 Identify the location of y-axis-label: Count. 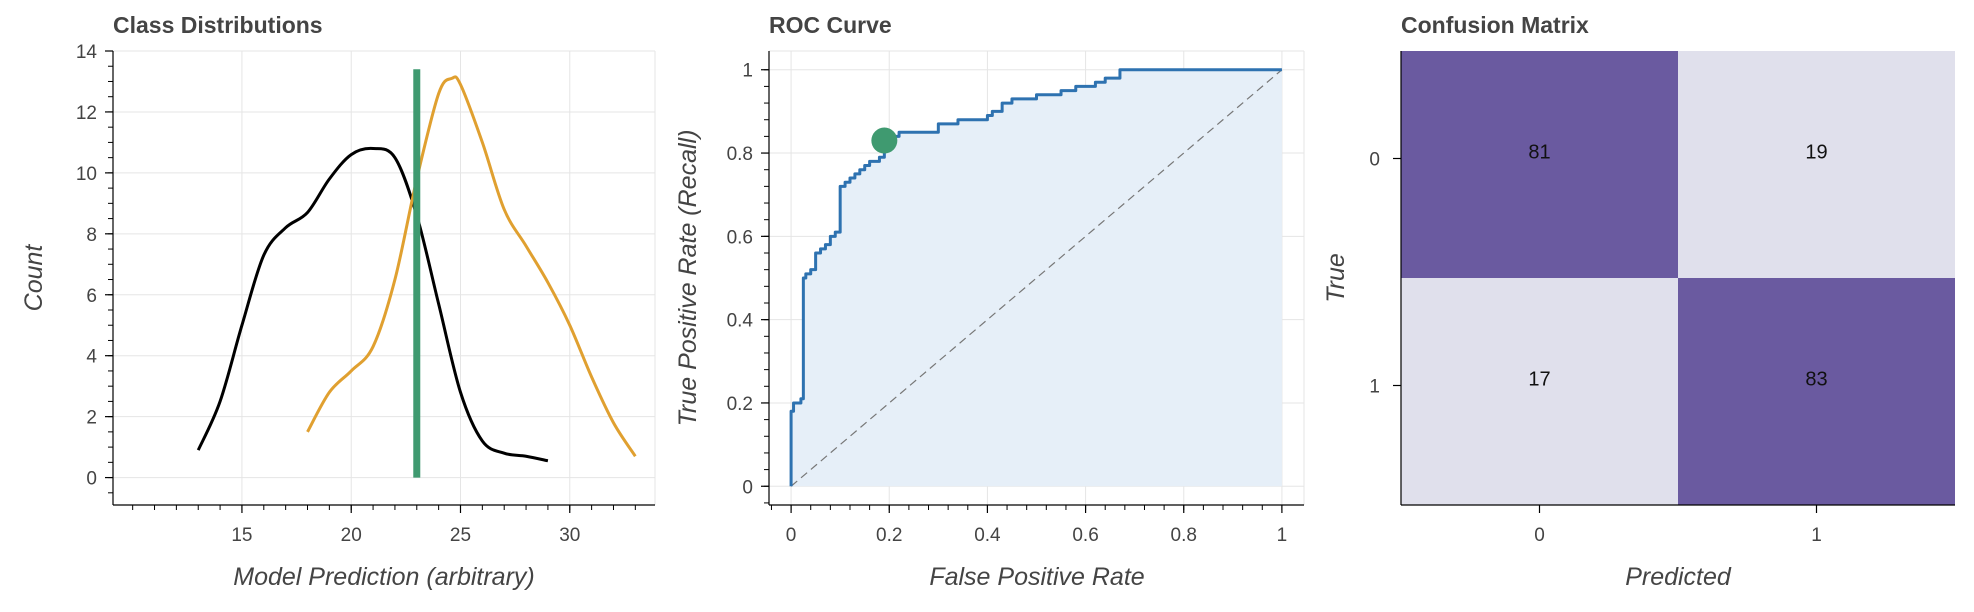
(34, 278).